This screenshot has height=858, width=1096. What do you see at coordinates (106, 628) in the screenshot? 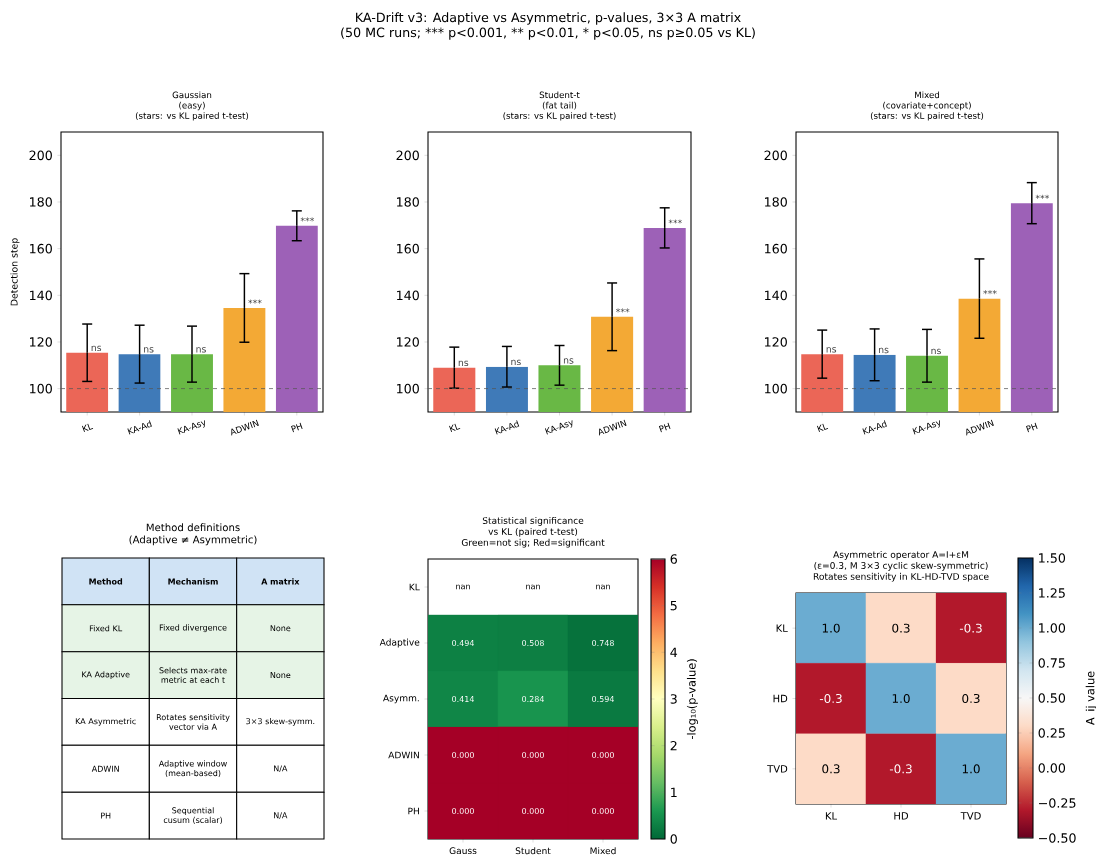
I see `text: Fixed KL` at bounding box center [106, 628].